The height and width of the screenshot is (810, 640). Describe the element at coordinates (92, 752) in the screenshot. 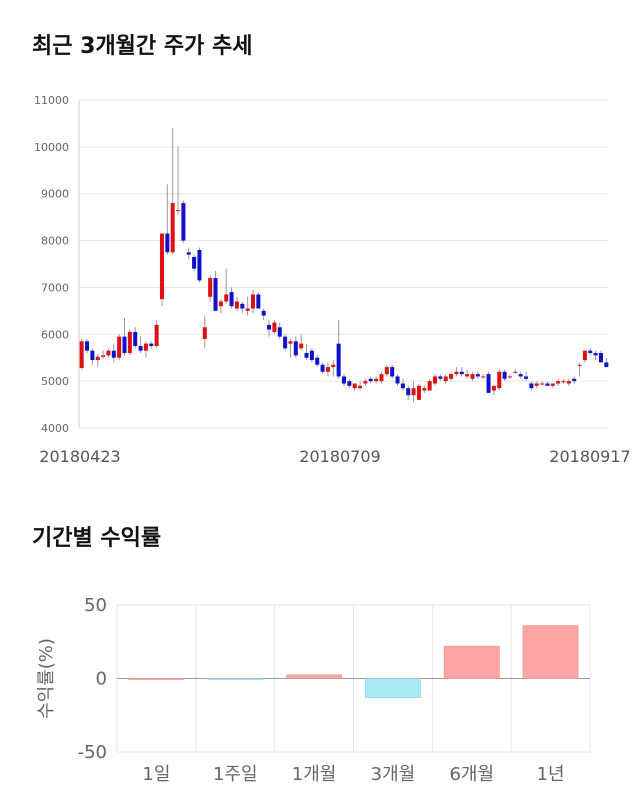

I see `y-tick-label: -50` at that location.